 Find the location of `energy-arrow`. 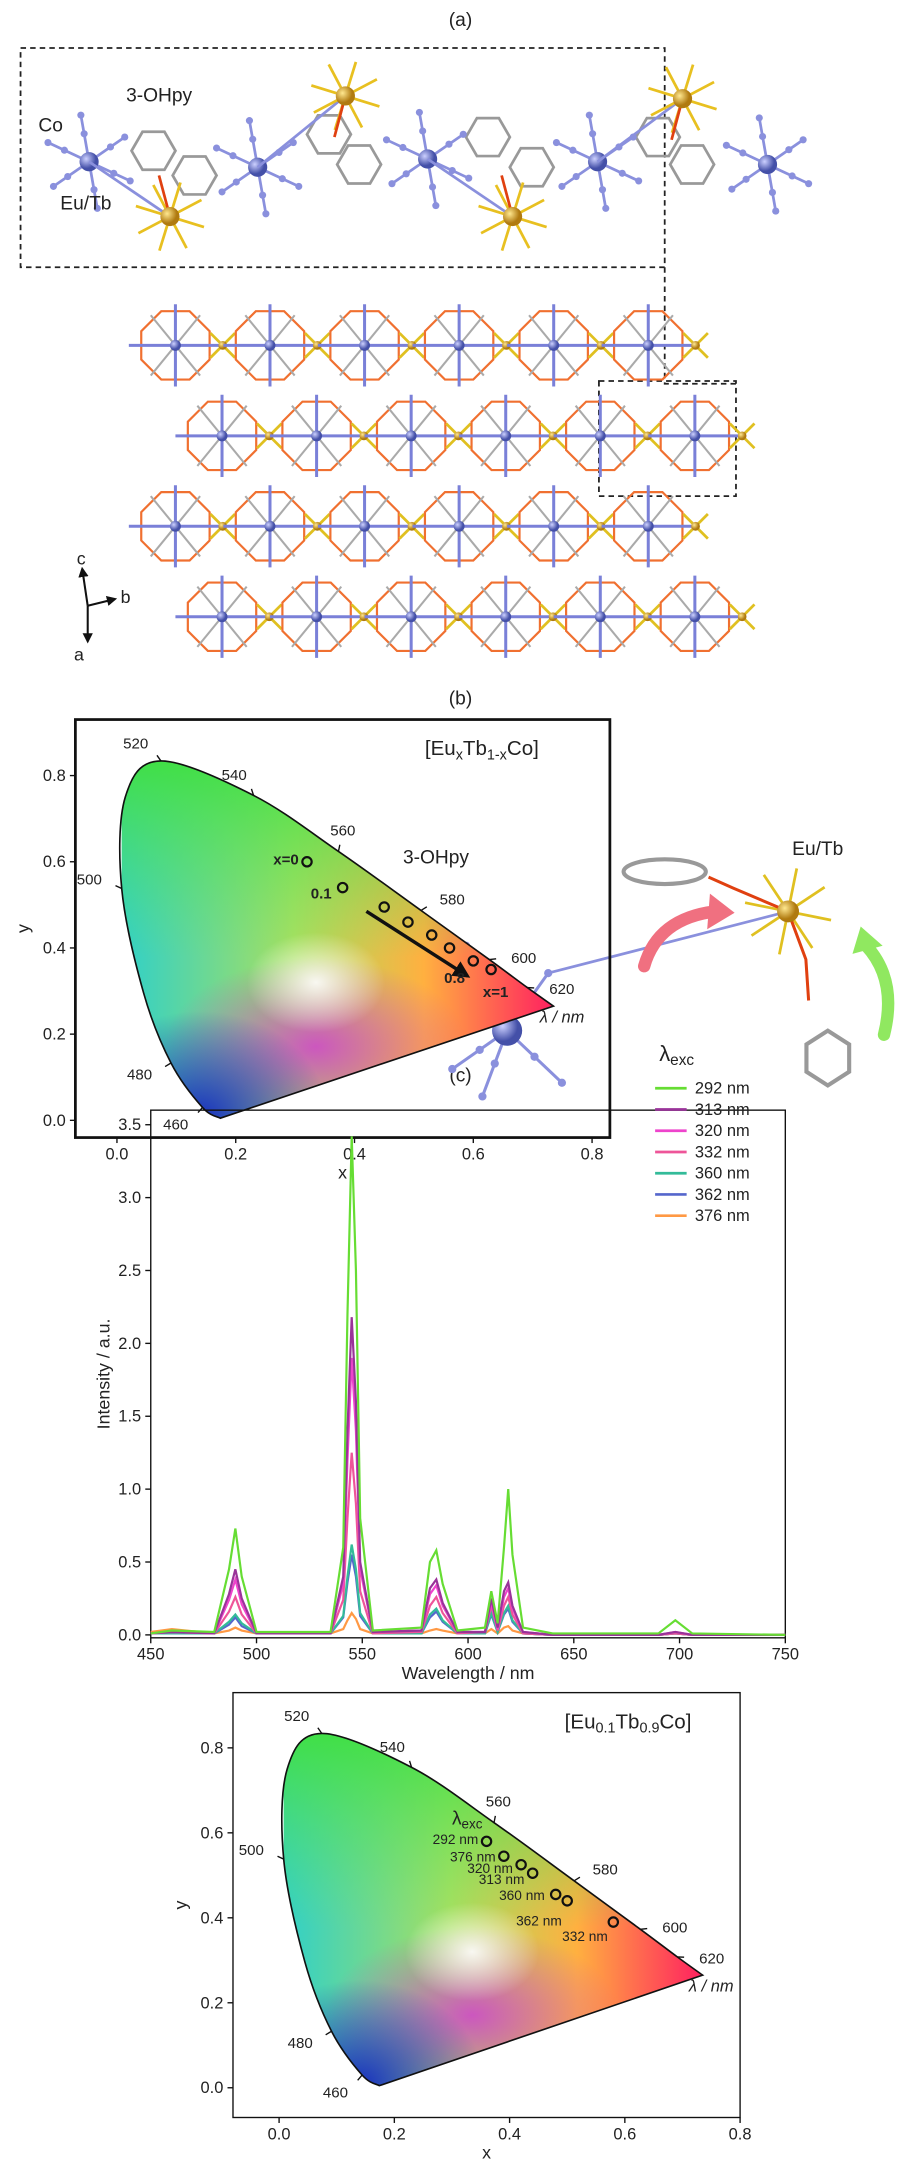

energy-arrow is located at coordinates (679, 939).